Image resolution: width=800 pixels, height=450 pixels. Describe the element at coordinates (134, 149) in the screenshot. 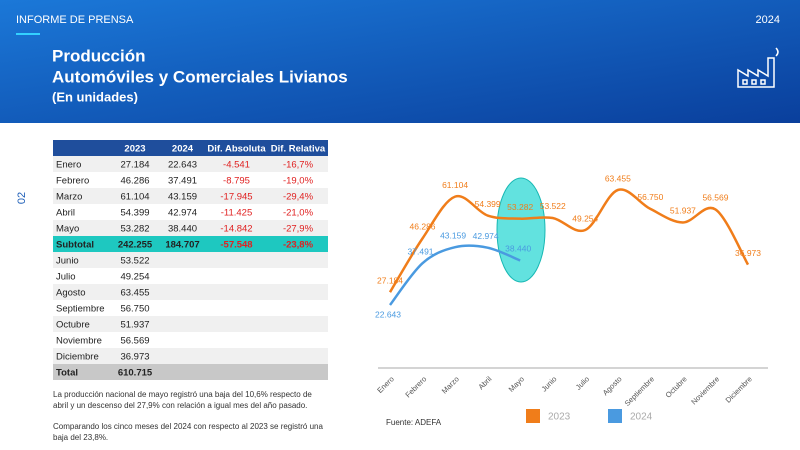

I see `column-header: 2023` at that location.